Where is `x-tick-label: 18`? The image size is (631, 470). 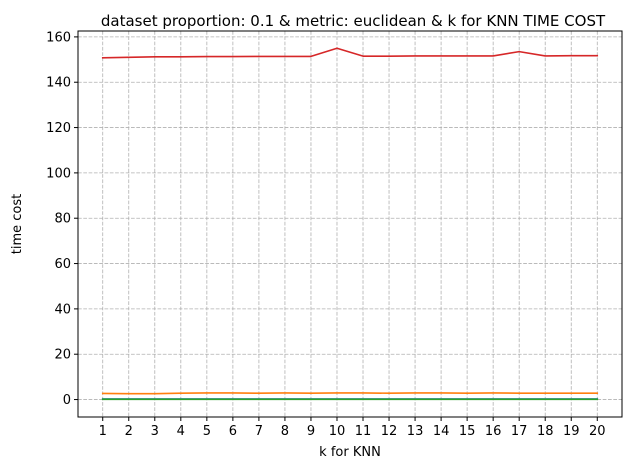
x-tick-label: 18 is located at coordinates (545, 431).